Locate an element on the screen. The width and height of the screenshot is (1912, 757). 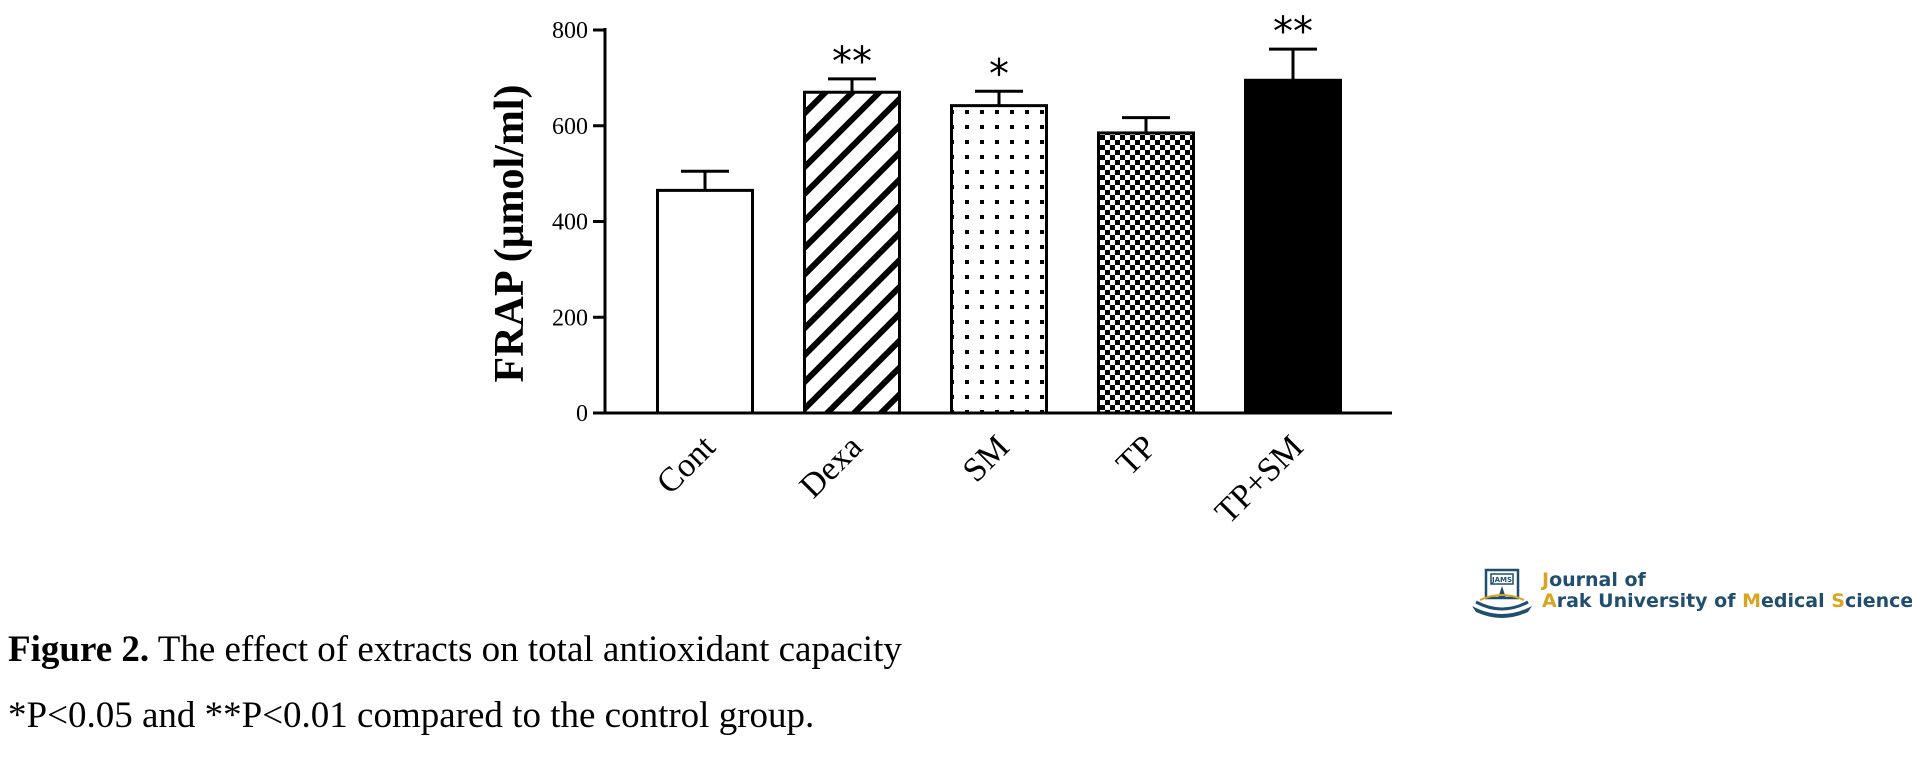
x-tick-label: SM is located at coordinates (986, 458).